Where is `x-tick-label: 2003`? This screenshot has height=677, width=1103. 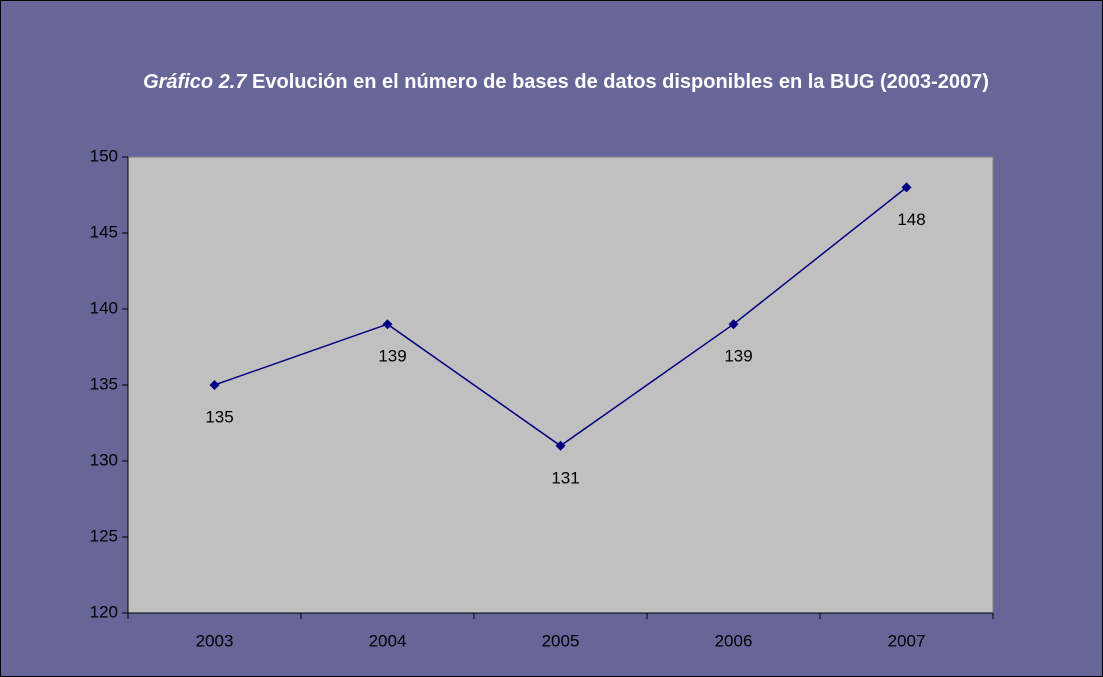
x-tick-label: 2003 is located at coordinates (215, 640).